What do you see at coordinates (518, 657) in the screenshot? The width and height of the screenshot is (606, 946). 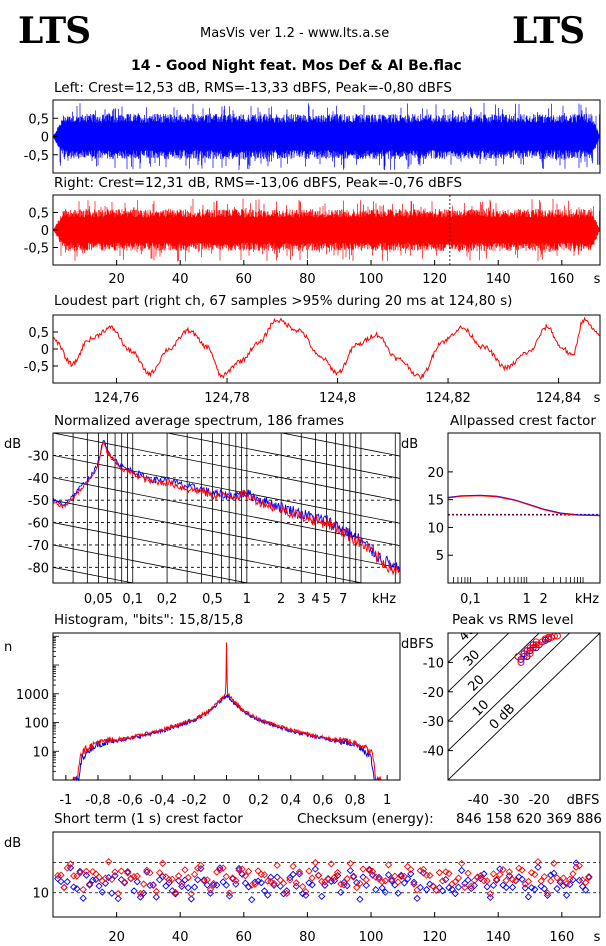 I see `right-peak-rms-point` at bounding box center [518, 657].